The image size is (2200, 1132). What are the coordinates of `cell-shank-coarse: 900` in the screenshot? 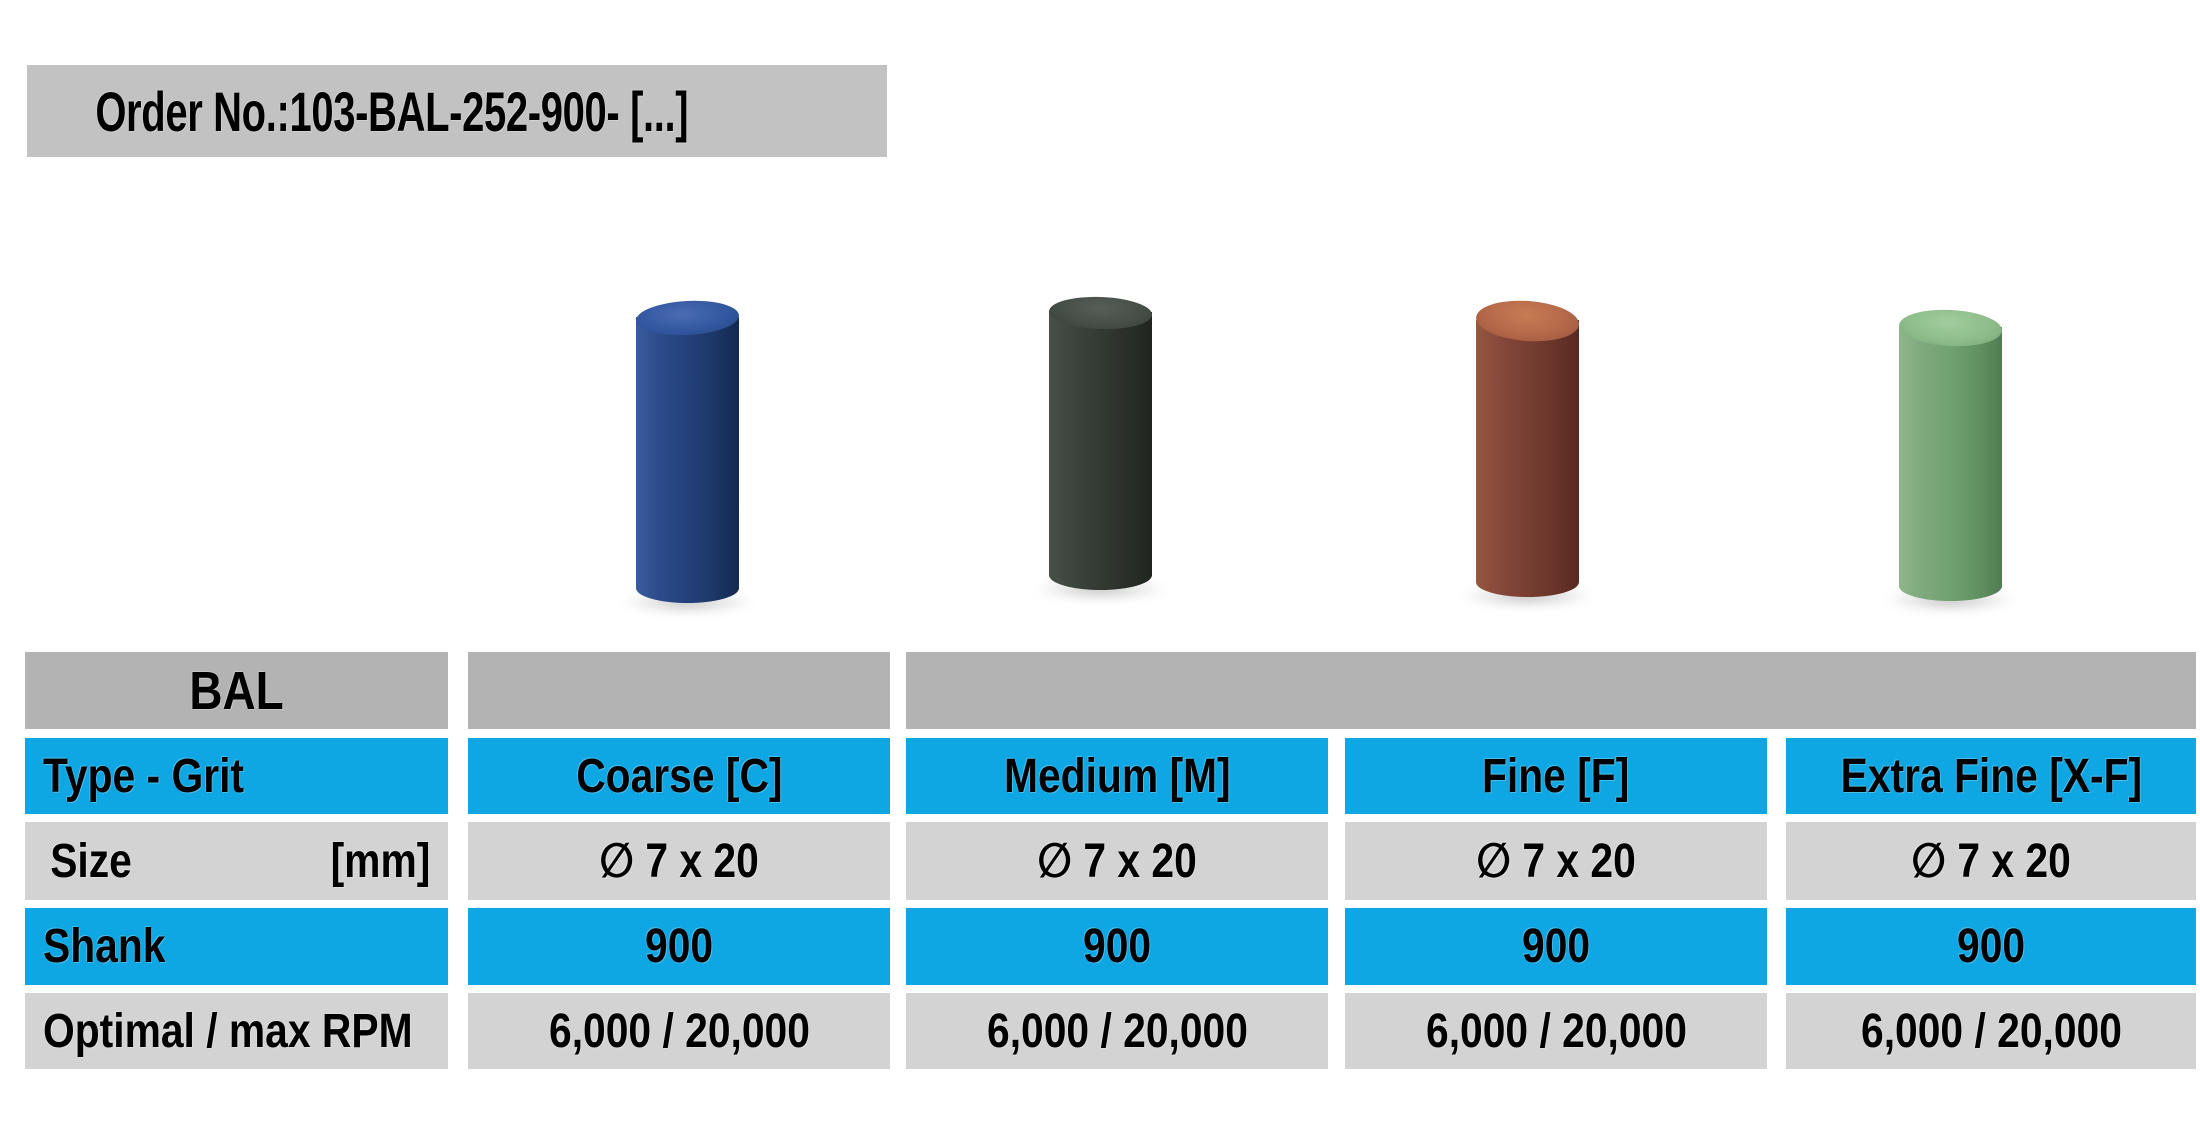 It's located at (679, 946).